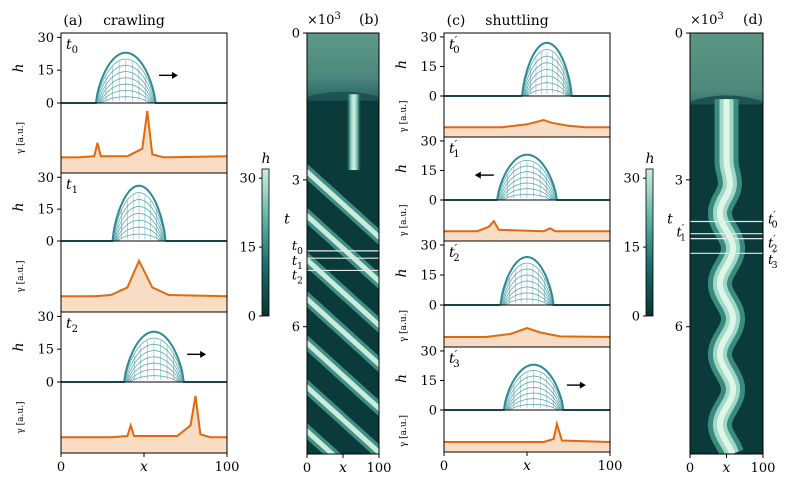 Image resolution: width=794 pixels, height=489 pixels. I want to click on panel-d-initial-region, so click(726, 67).